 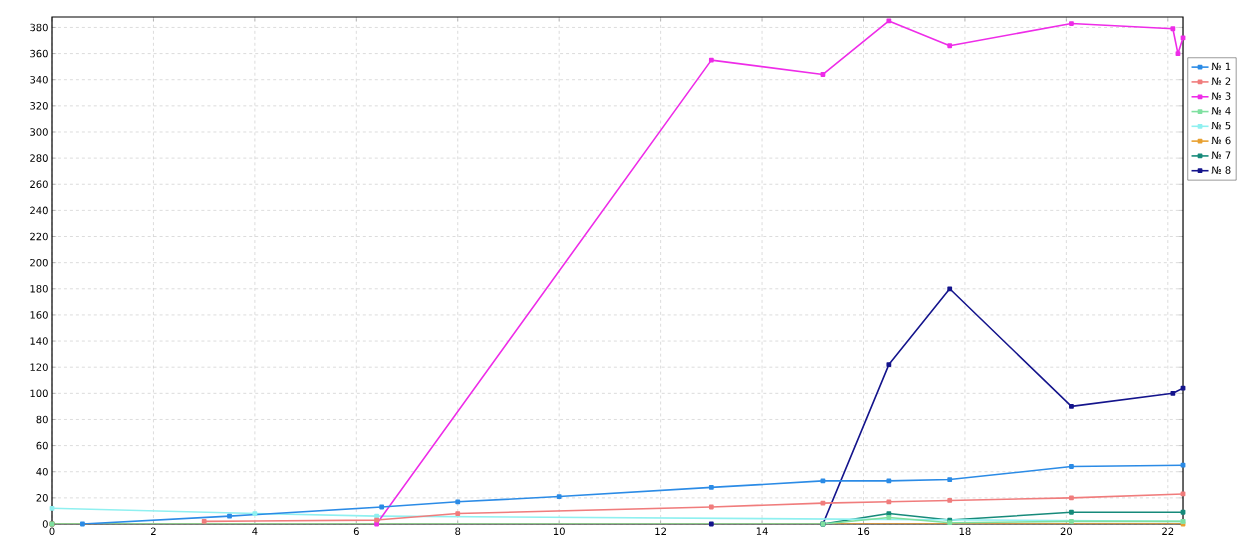 I want to click on y-tick-label: 40, so click(x=42, y=471).